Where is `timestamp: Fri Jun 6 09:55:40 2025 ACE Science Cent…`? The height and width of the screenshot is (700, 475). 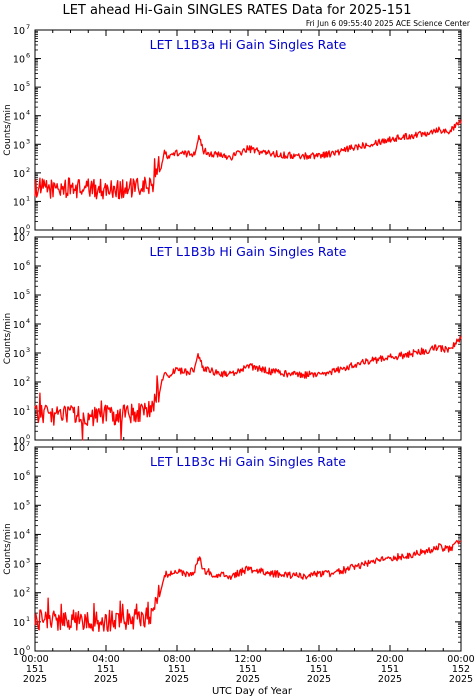
timestamp: Fri Jun 6 09:55:40 2025 ACE Science Cent… is located at coordinates (388, 23).